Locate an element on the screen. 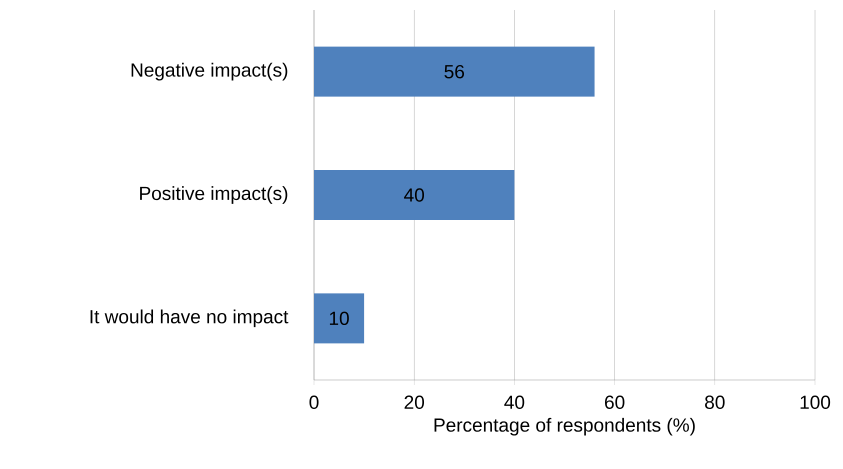  y-tick-label: It would have no impact is located at coordinates (189, 318).